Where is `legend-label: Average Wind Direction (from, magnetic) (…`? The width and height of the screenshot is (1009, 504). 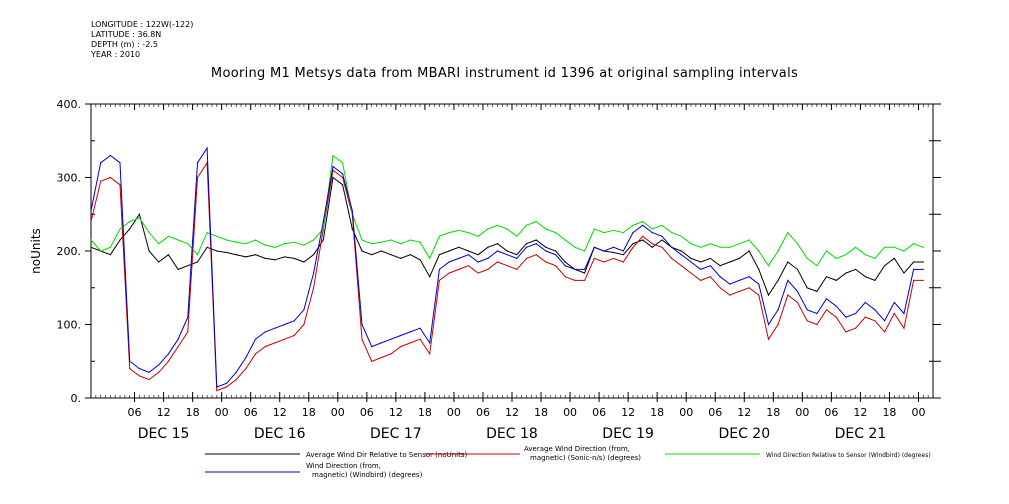 legend-label: Average Wind Direction (from, magnetic) (… is located at coordinates (582, 453).